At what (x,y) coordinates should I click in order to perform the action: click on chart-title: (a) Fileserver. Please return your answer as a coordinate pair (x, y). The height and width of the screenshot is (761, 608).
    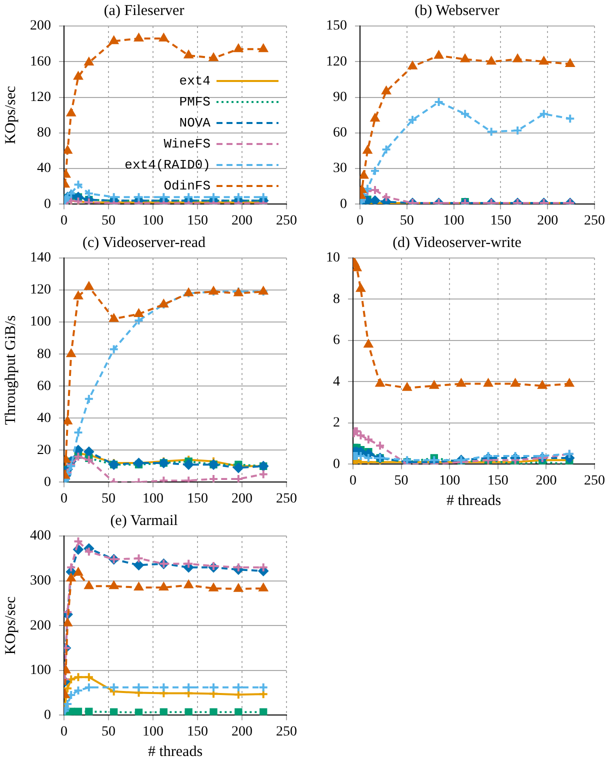
    Looking at the image, I should click on (144, 10).